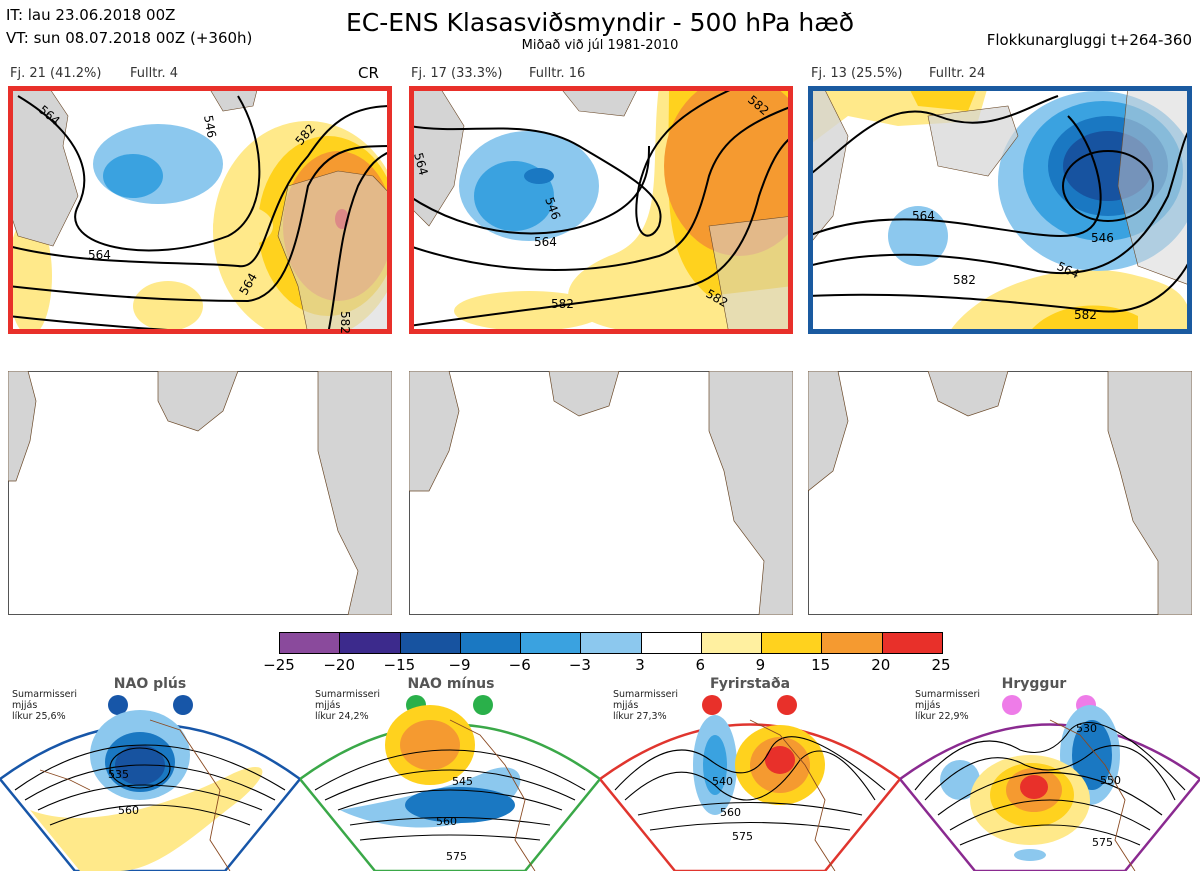  Describe the element at coordinates (722, 781) in the screenshot. I see `contour-label: 540` at that location.